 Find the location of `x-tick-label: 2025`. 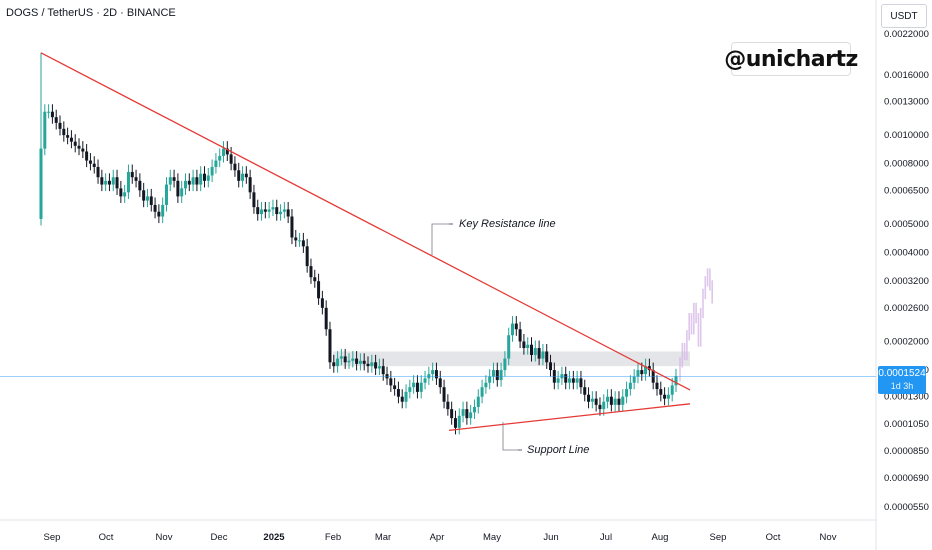

x-tick-label: 2025 is located at coordinates (274, 537).